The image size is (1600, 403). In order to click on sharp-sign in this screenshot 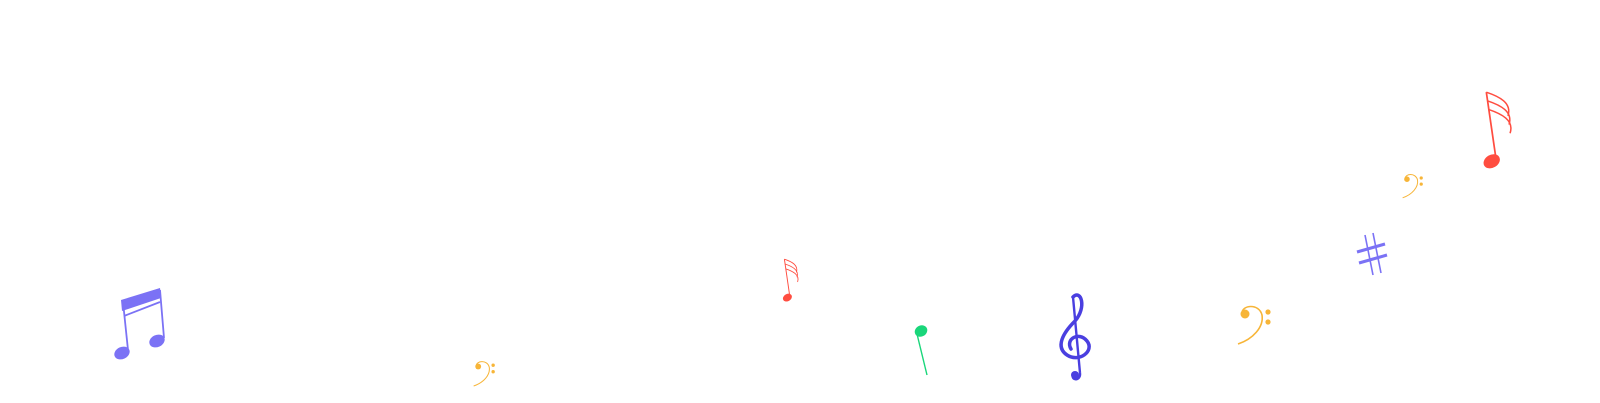, I will do `click(1372, 254)`.